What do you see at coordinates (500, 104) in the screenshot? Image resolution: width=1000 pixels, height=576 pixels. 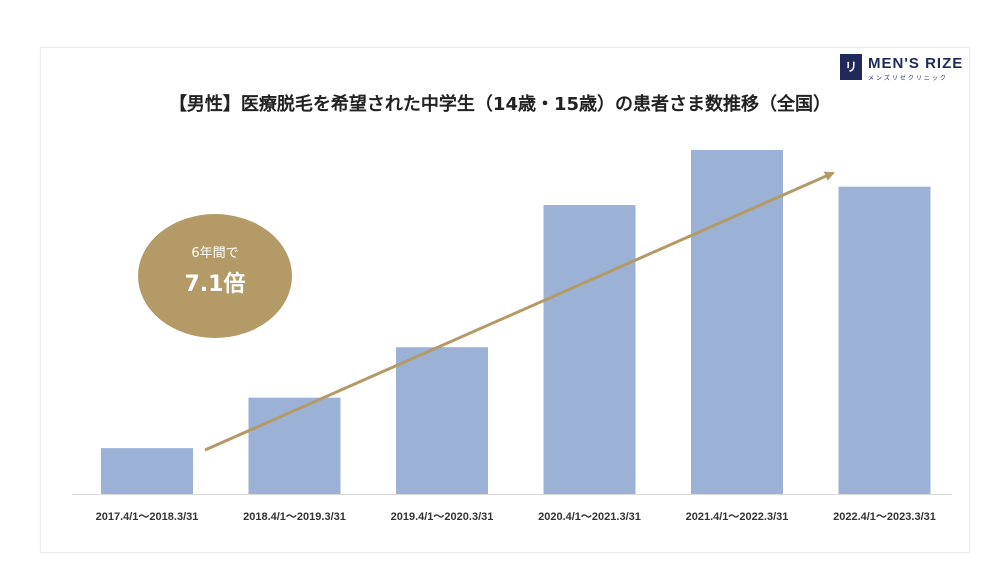 I see `chart-title: 【男性】医療脱毛を希望された中学生（14歳・15歳）の患者さま数推移（全国）` at bounding box center [500, 104].